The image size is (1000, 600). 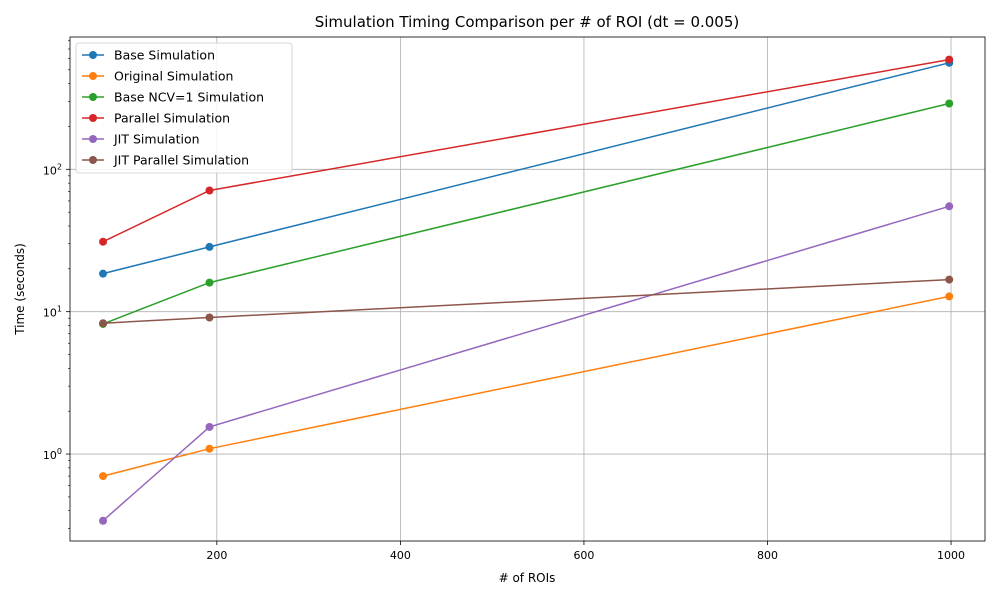 I want to click on series-jit-parallel-simulation, so click(x=526, y=301).